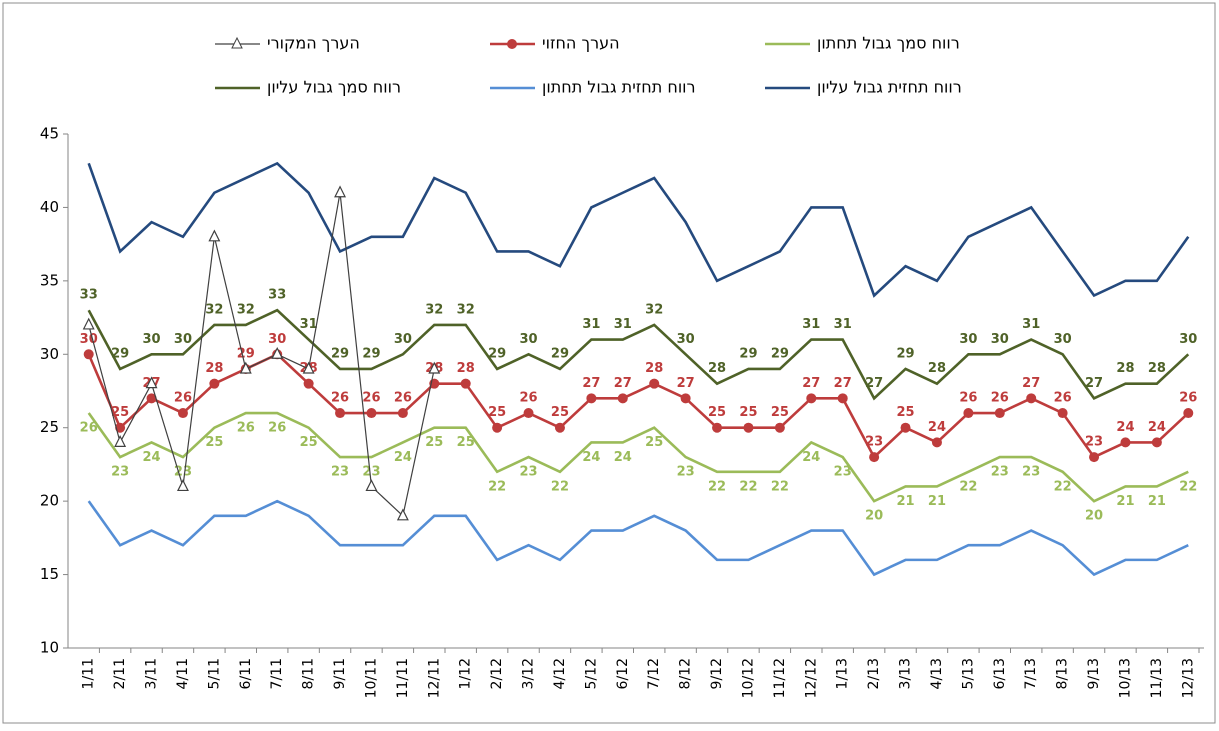 This screenshot has width=1219, height=731. What do you see at coordinates (1094, 673) in the screenshot?
I see `x-tick-label: 9/13` at bounding box center [1094, 673].